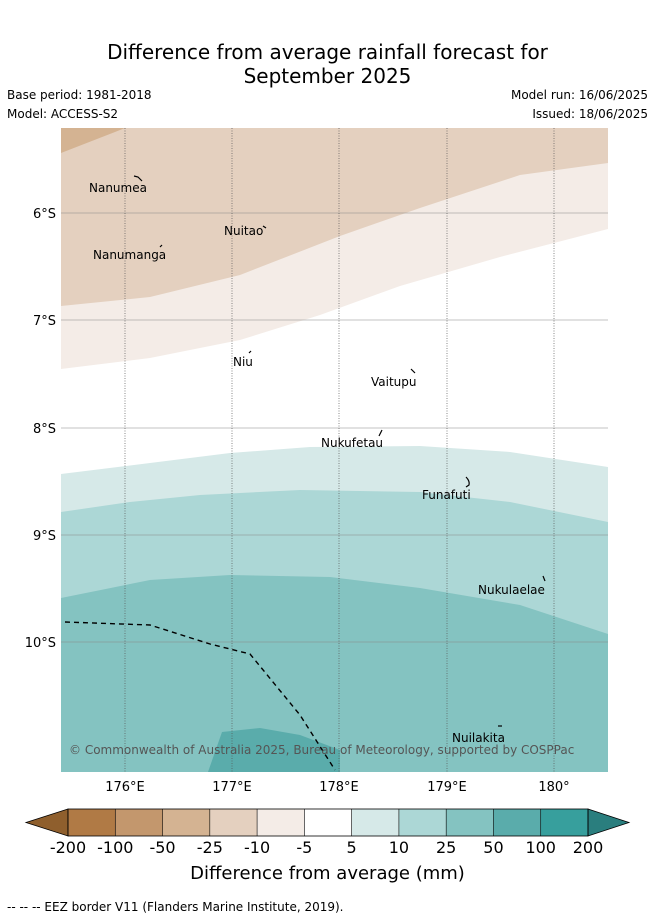  What do you see at coordinates (243, 231) in the screenshot?
I see `place-label: Nuitao` at bounding box center [243, 231].